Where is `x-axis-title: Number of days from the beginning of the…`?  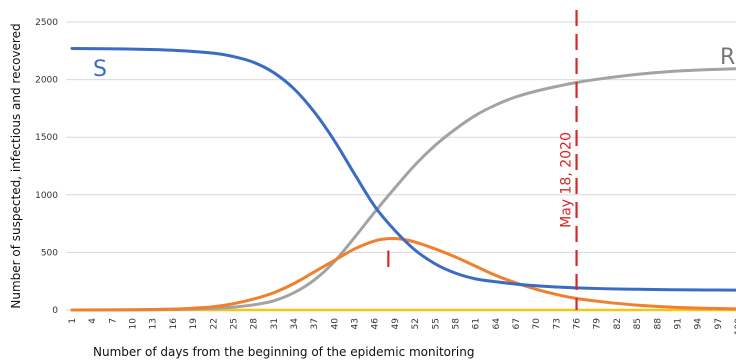 x-axis-title: Number of days from the beginning of the… is located at coordinates (284, 352).